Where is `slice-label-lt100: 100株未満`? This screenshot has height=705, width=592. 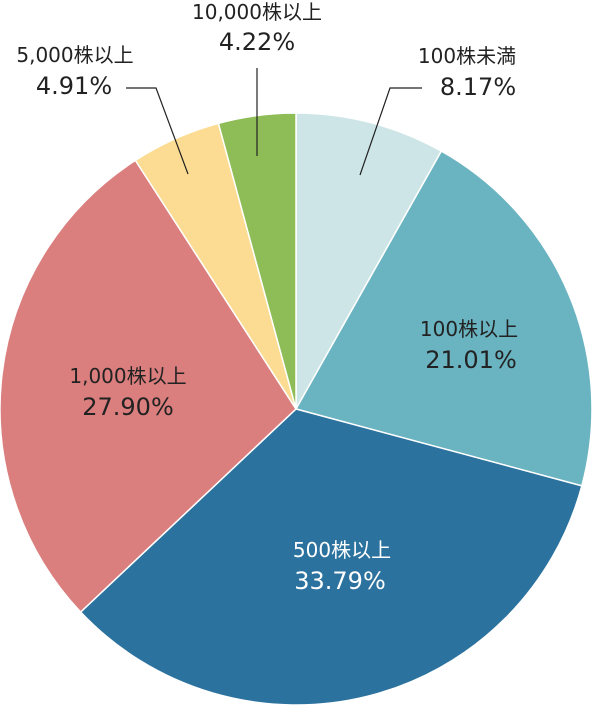 slice-label-lt100: 100株未満 is located at coordinates (467, 56).